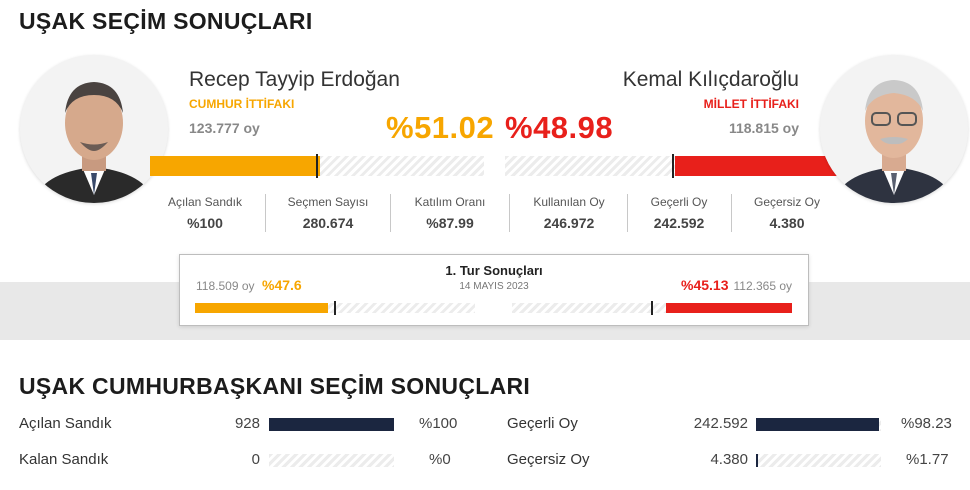  Describe the element at coordinates (720, 423) in the screenshot. I see `row-value: 242.592` at that location.